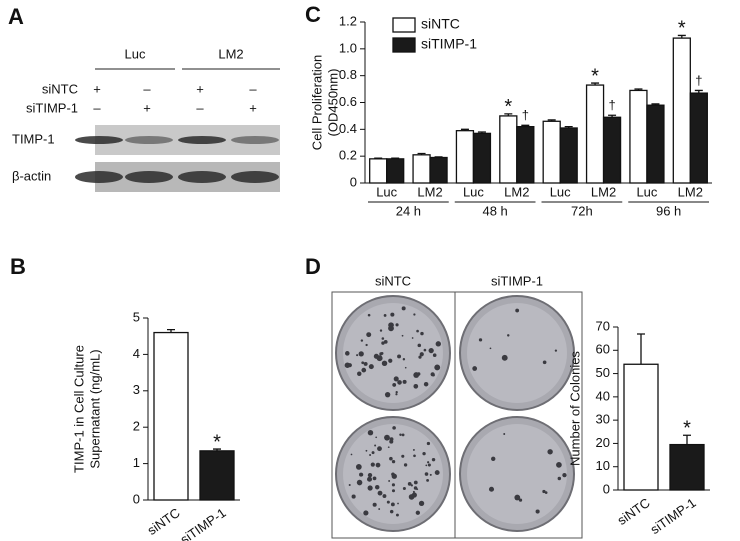 The height and width of the screenshot is (541, 740). I want to click on row-label: siTIMP-1, so click(52, 107).